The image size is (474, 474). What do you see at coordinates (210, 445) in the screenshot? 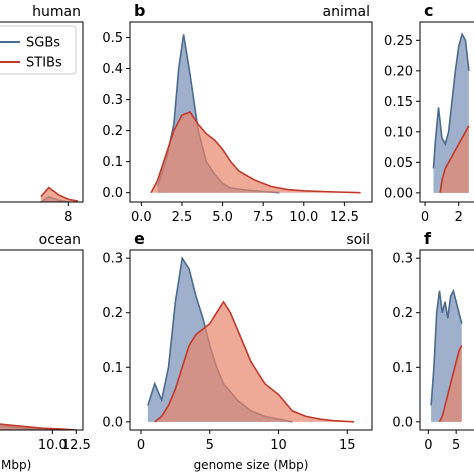
I see `xtick-label-e: 5` at bounding box center [210, 445].